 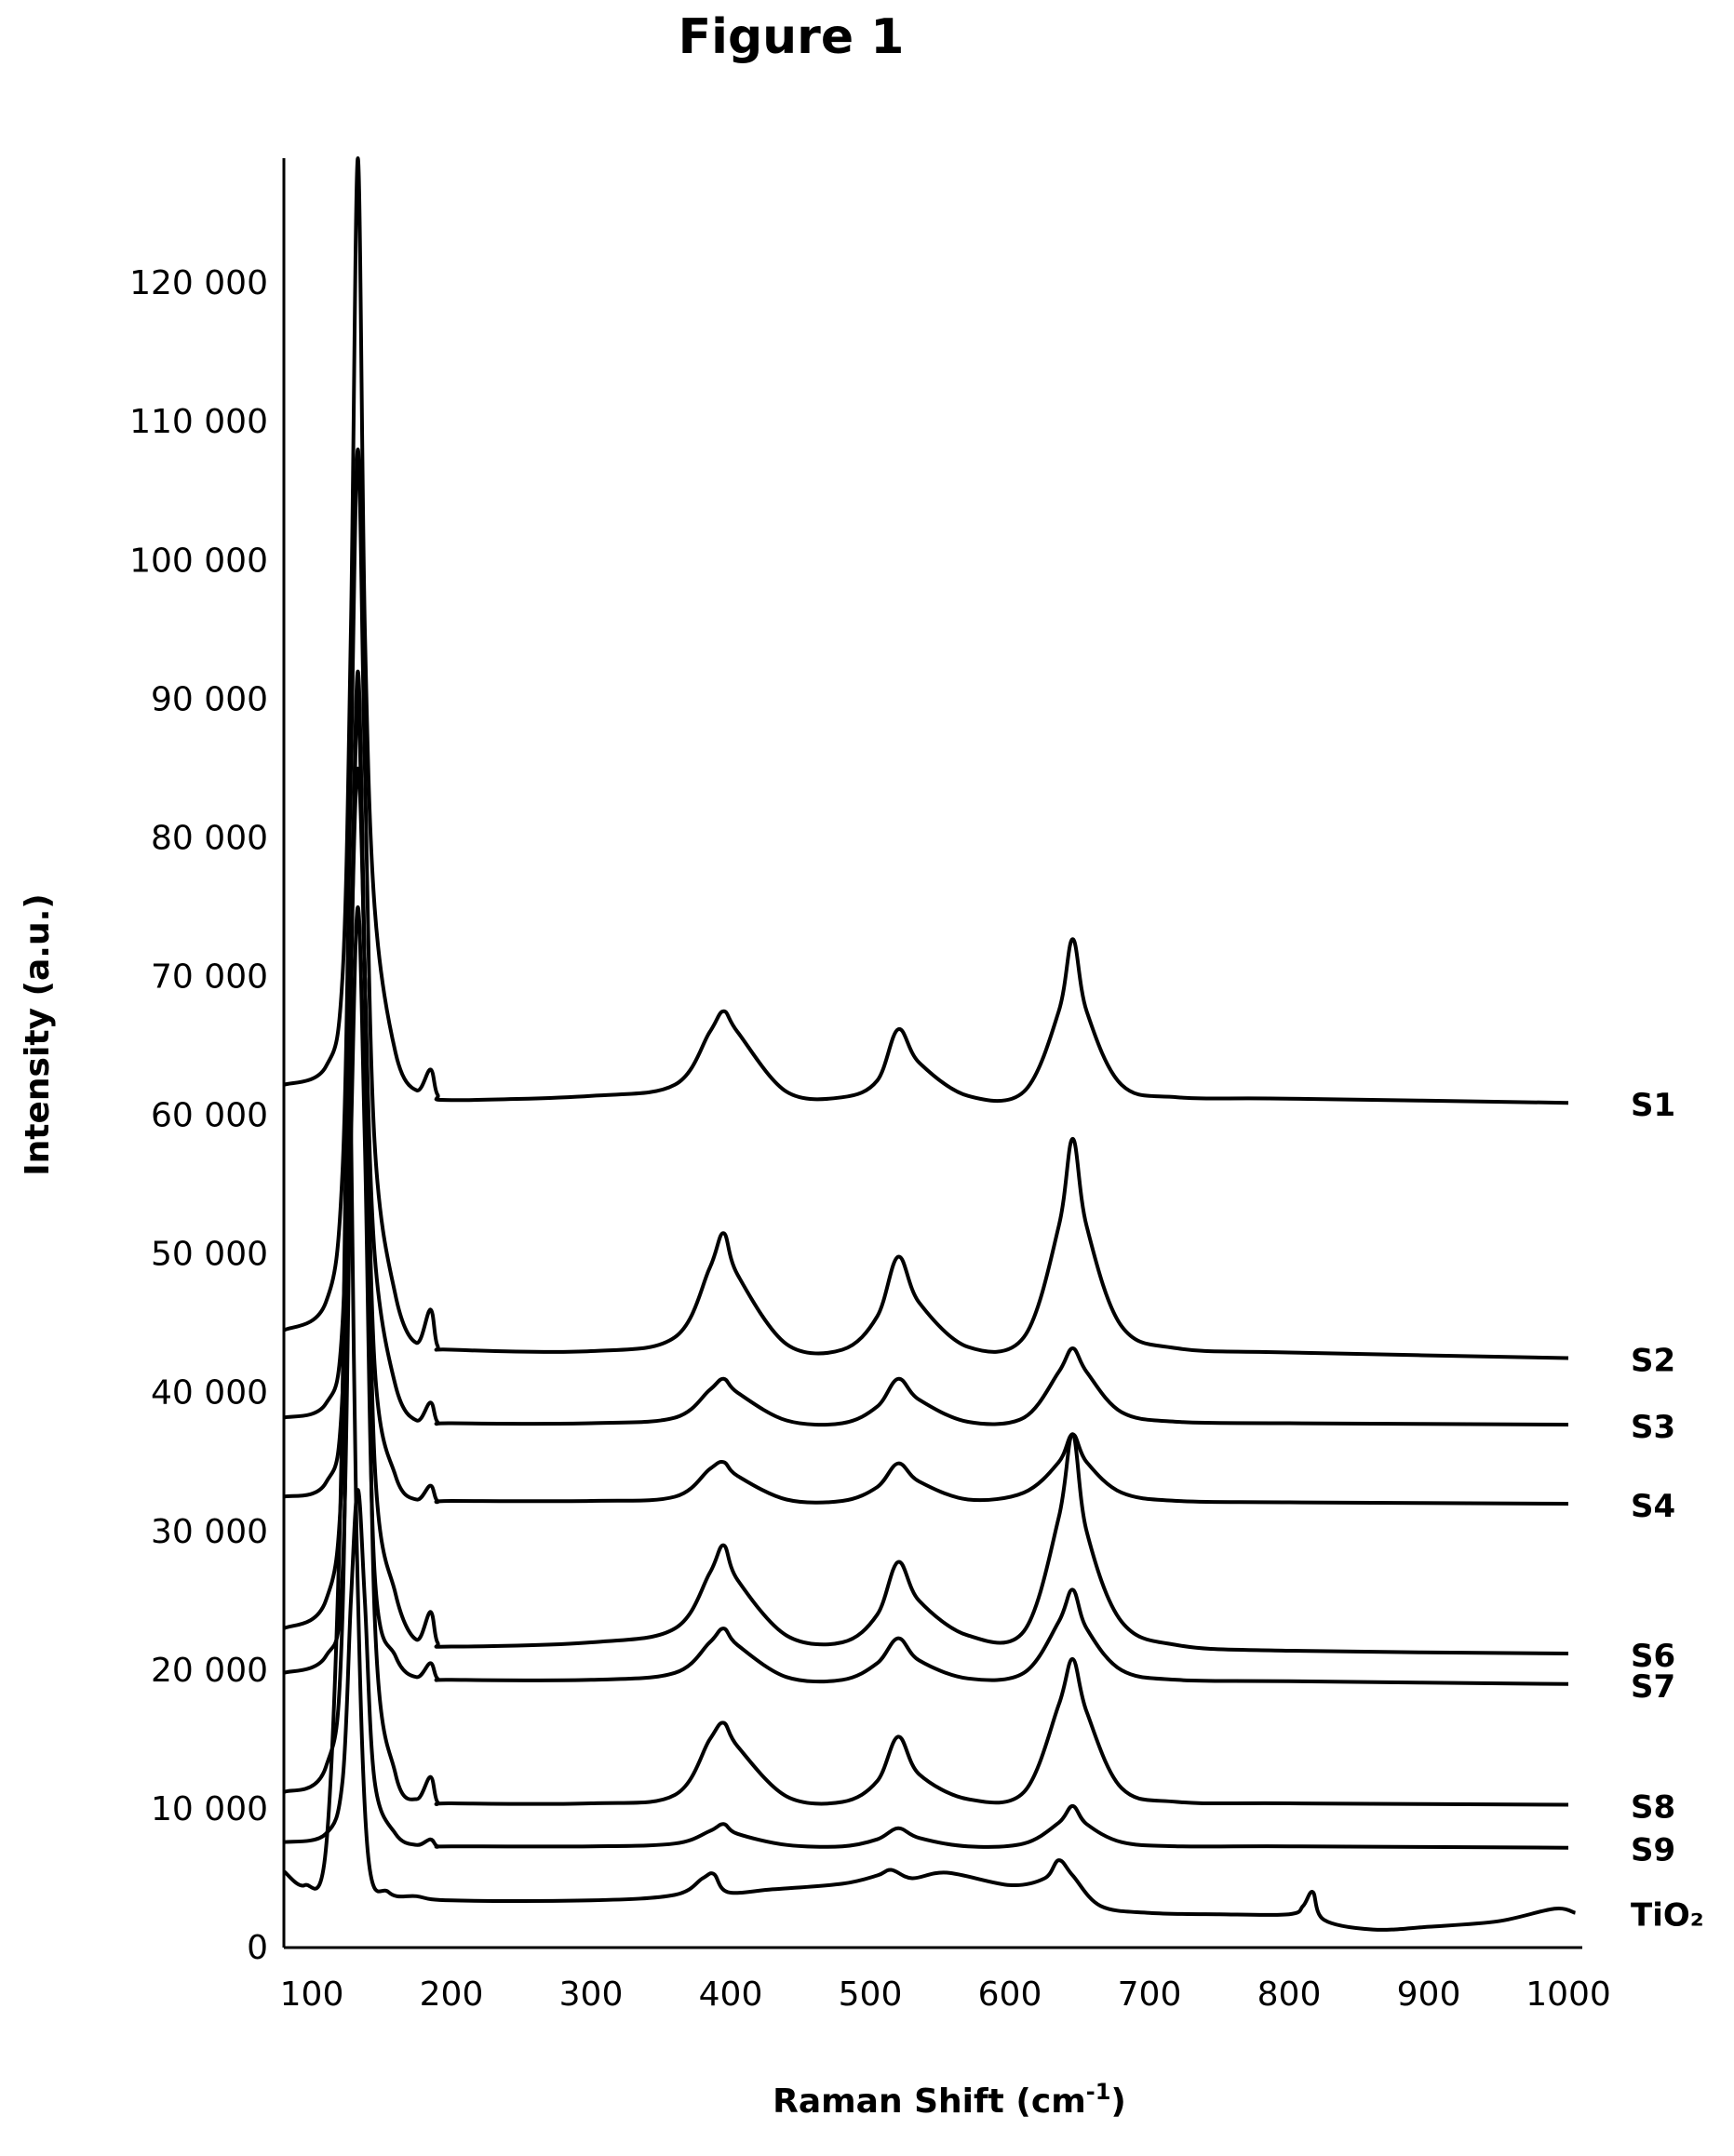 I want to click on x-tick-label: 400, so click(x=731, y=1994).